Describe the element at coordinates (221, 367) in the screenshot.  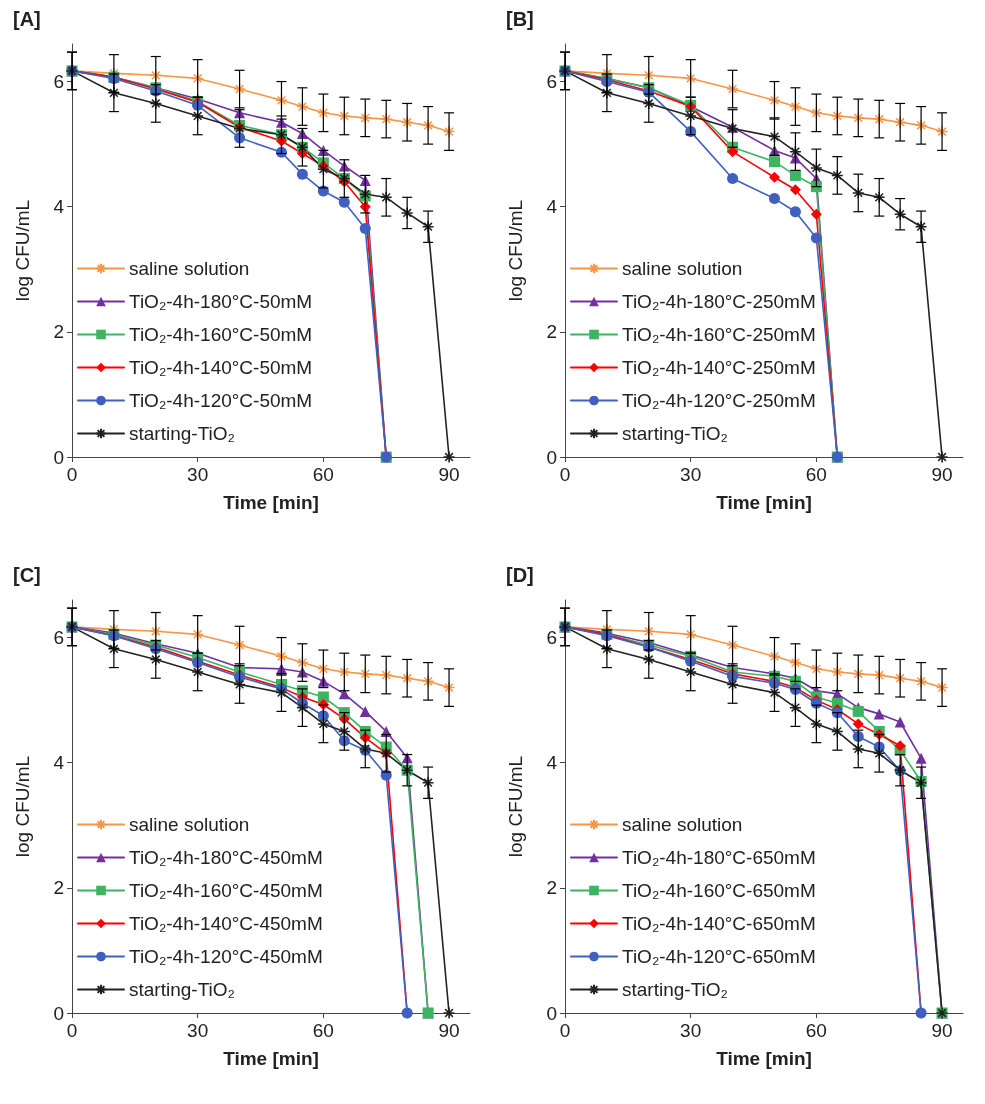
I see `legend-label: TiO₂-4h-140°C-50mM` at that location.